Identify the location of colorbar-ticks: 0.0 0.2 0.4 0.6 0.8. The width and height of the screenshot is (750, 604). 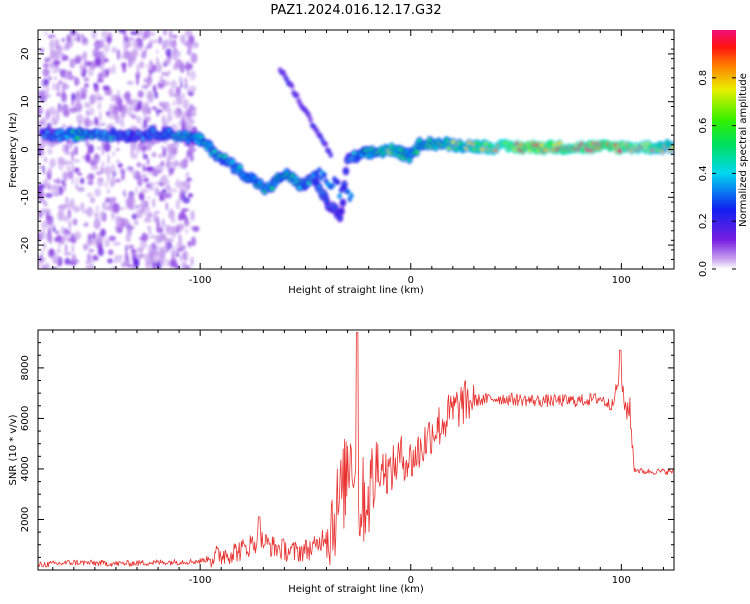
(717, 173).